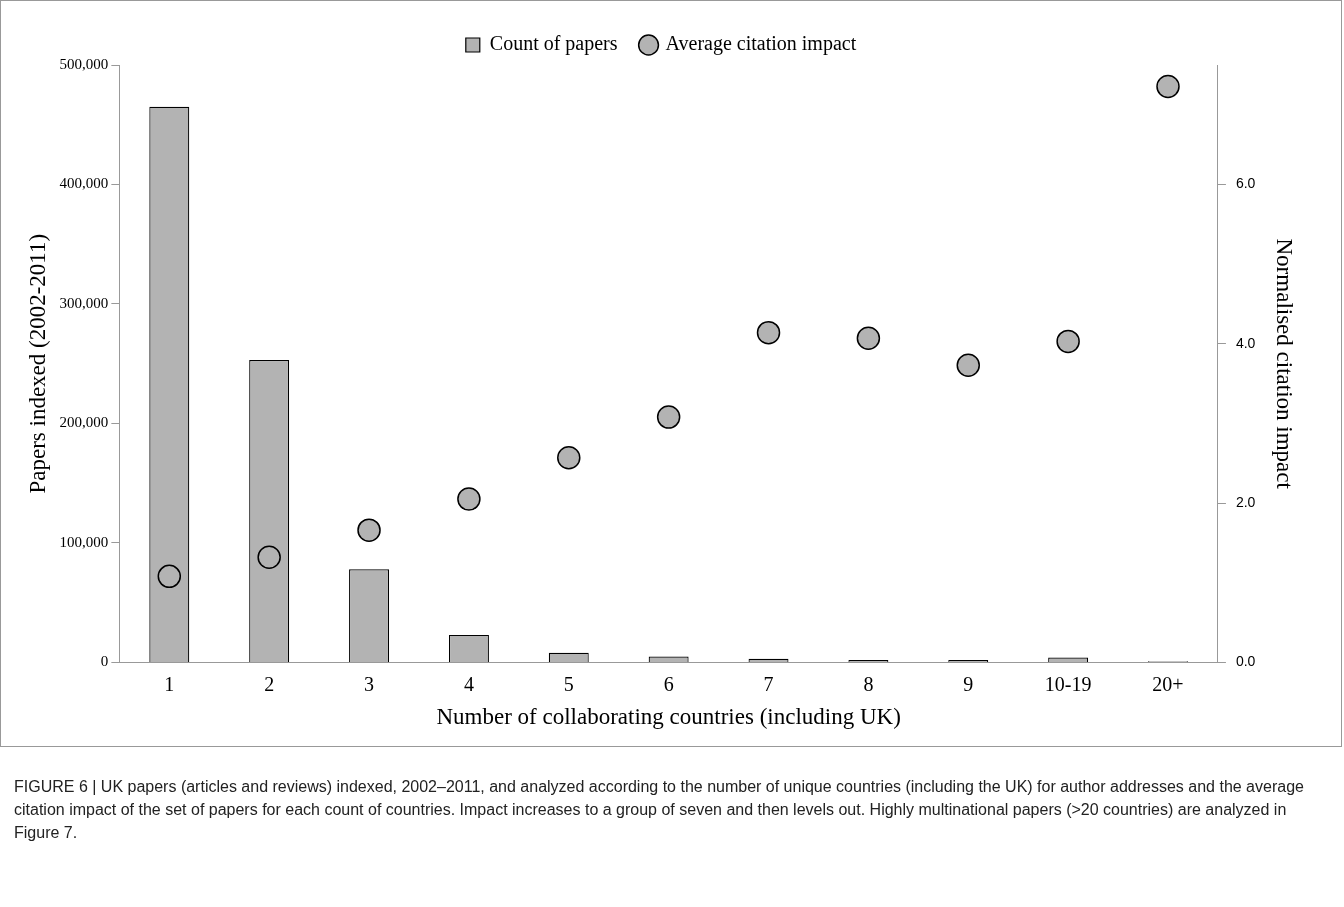  Describe the element at coordinates (1245, 183) in the screenshot. I see `y2-tick-label: 6.0` at that location.